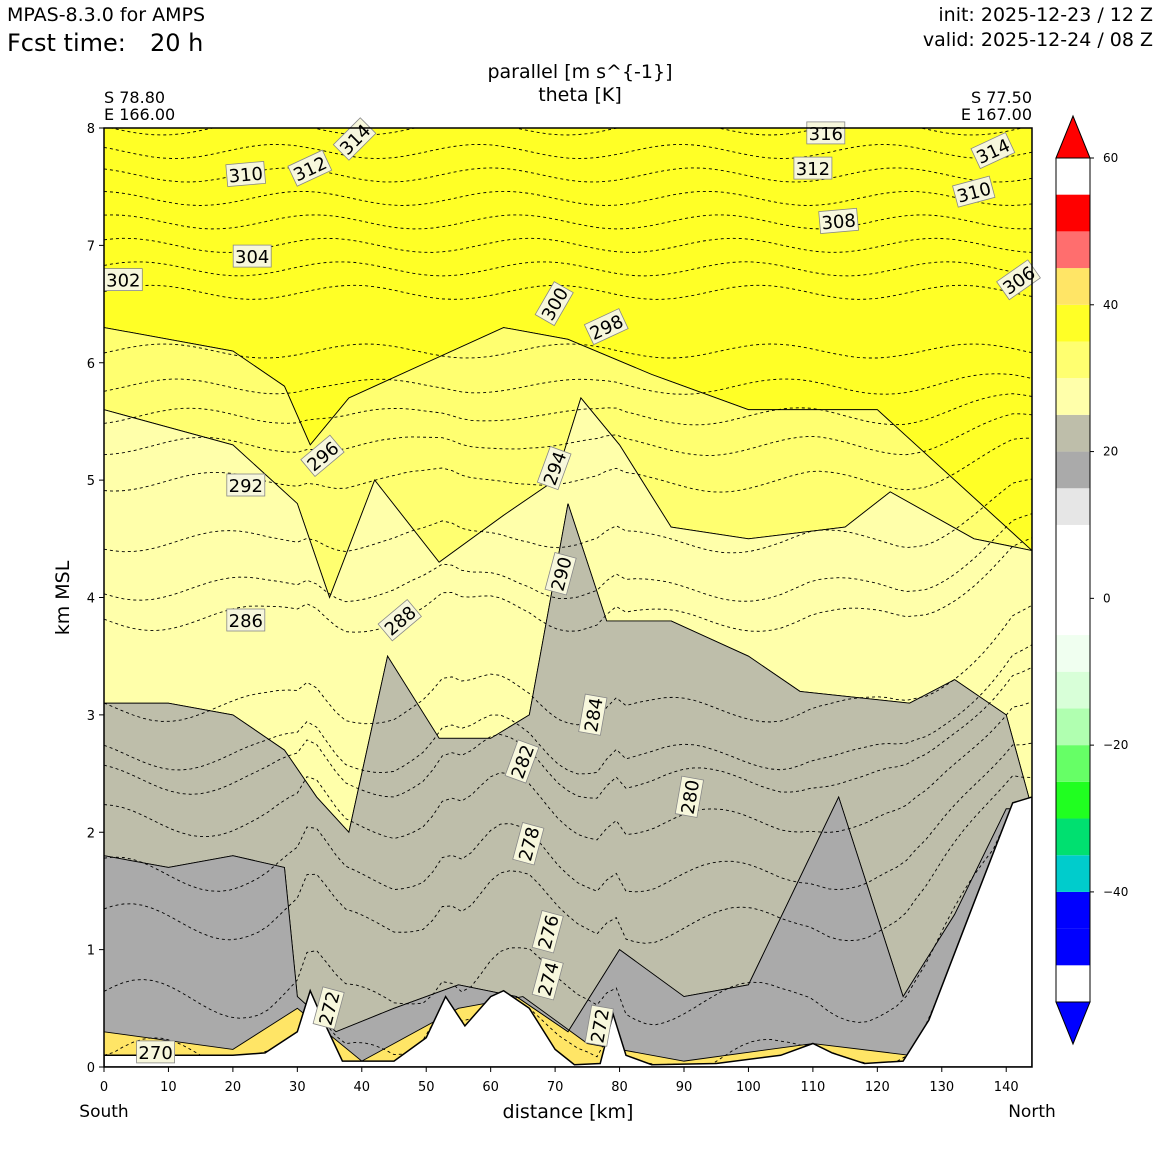 This screenshot has height=1160, width=1160. Describe the element at coordinates (941, 1087) in the screenshot. I see `x-tick-label: 130` at that location.